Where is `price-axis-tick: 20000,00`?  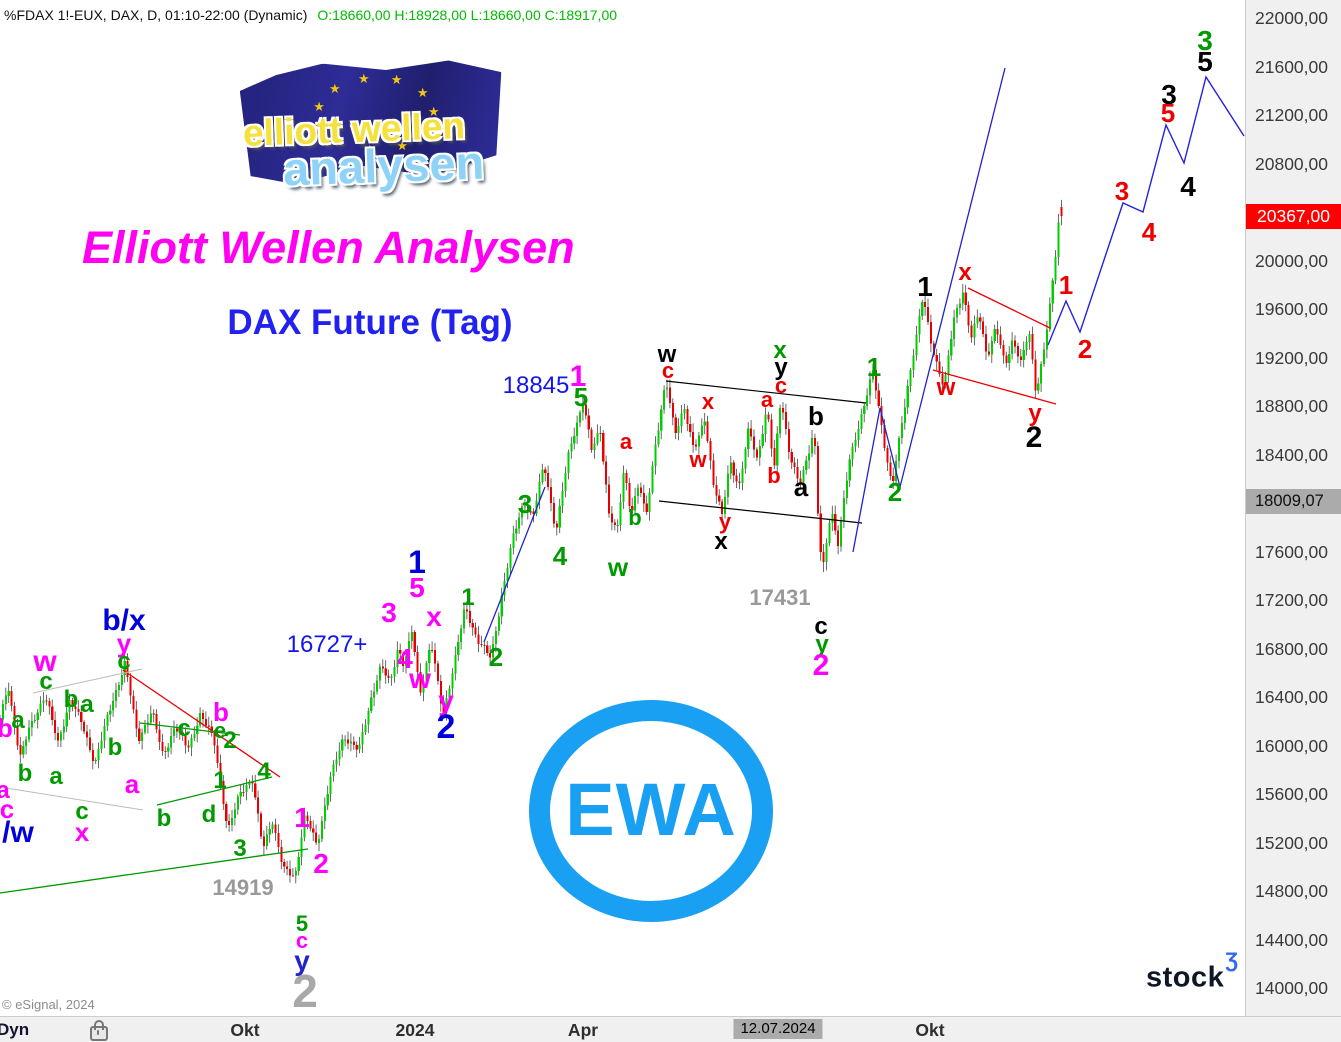
price-axis-tick: 20000,00 is located at coordinates (1291, 260).